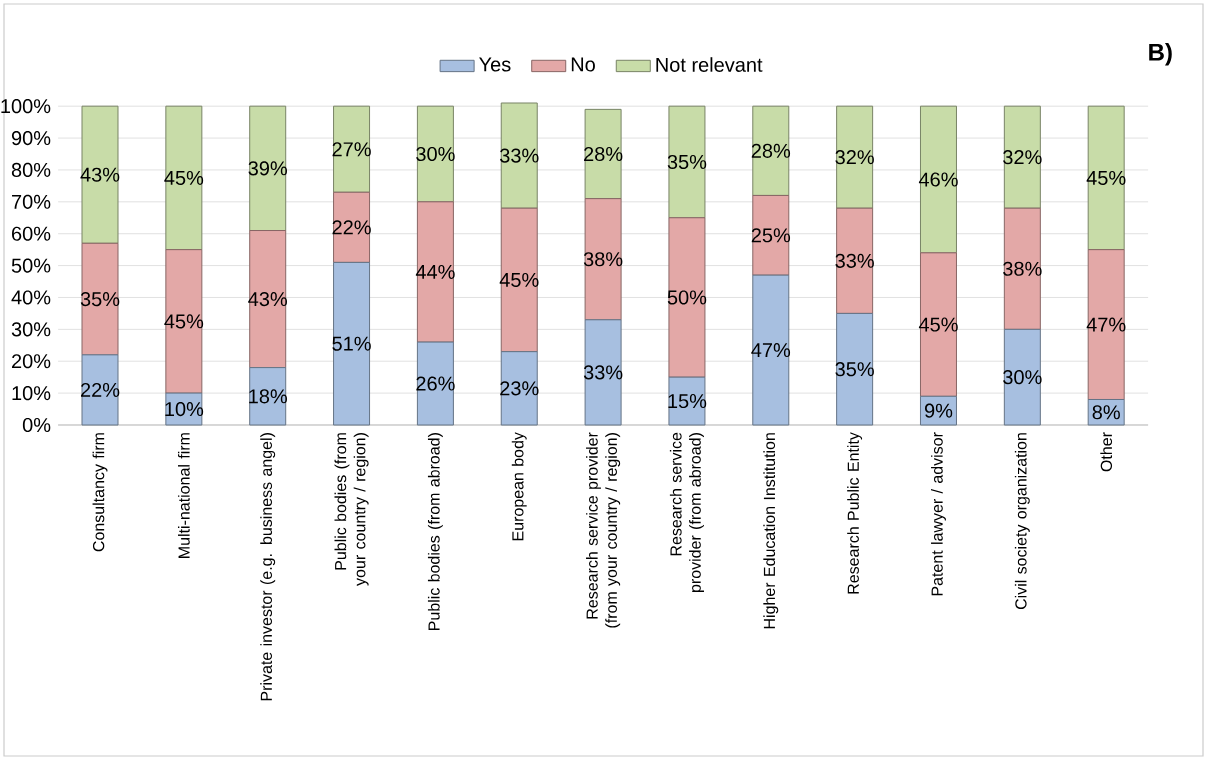 This screenshot has width=1207, height=760. I want to click on x-tick-label: Other, so click(1106, 452).